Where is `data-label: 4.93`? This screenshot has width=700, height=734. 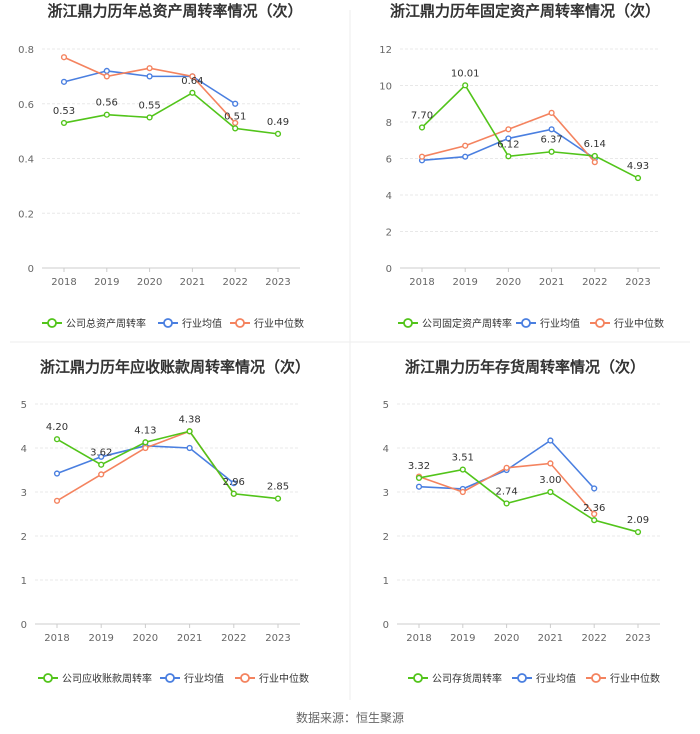
data-label: 4.93 is located at coordinates (638, 166).